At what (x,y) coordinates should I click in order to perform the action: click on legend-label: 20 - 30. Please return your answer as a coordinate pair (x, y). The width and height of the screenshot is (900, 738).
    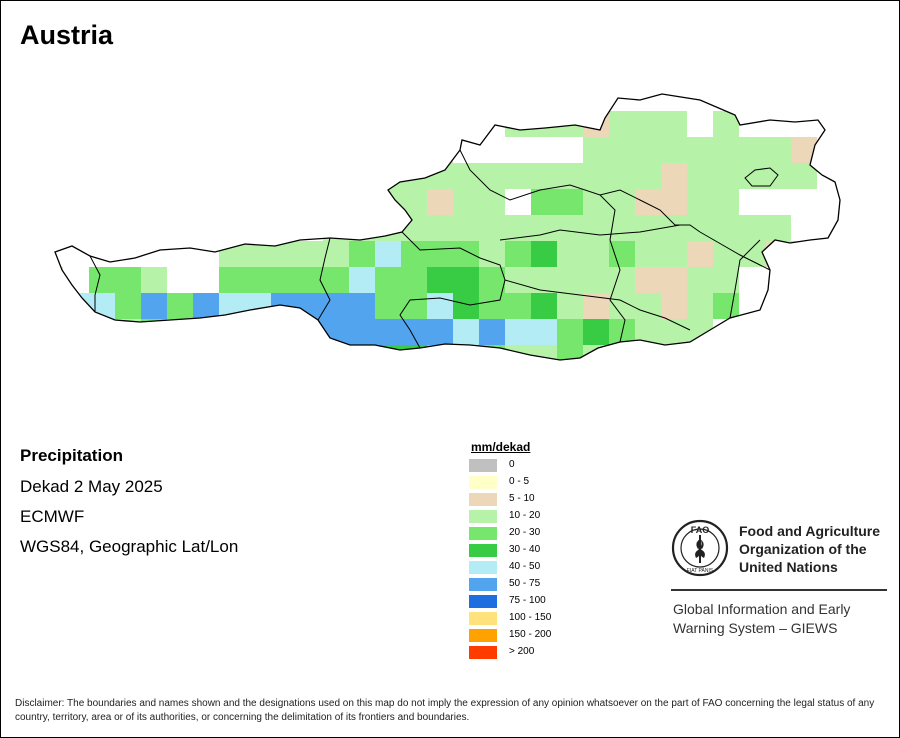
    Looking at the image, I should click on (525, 532).